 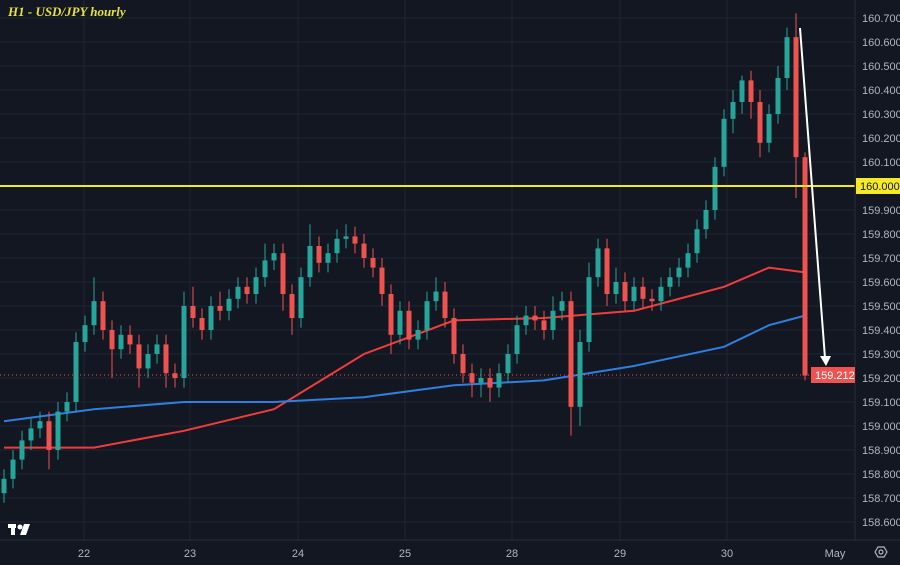 What do you see at coordinates (462, 554) in the screenshot?
I see `time-axis: 22 23 24 25 28 29 30 May` at bounding box center [462, 554].